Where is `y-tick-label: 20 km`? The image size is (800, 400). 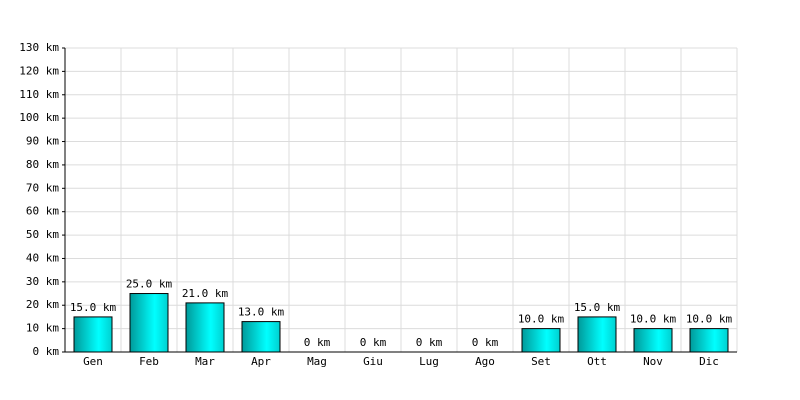 y-tick-label: 20 km is located at coordinates (42, 304).